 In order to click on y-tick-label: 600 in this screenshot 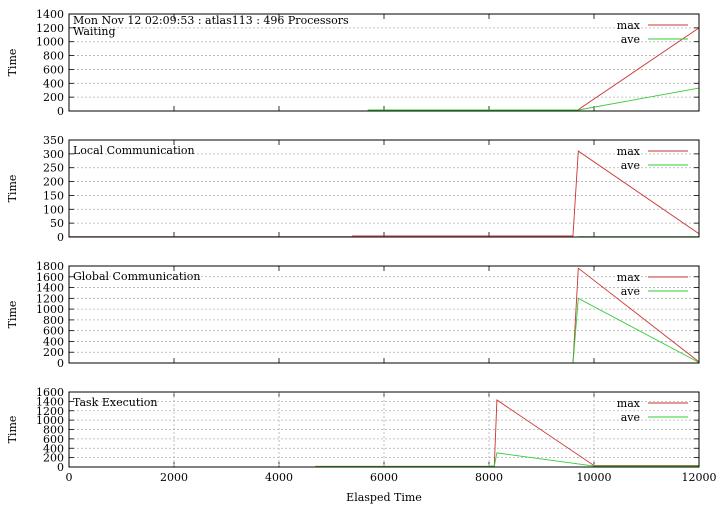, I will do `click(53, 69)`.